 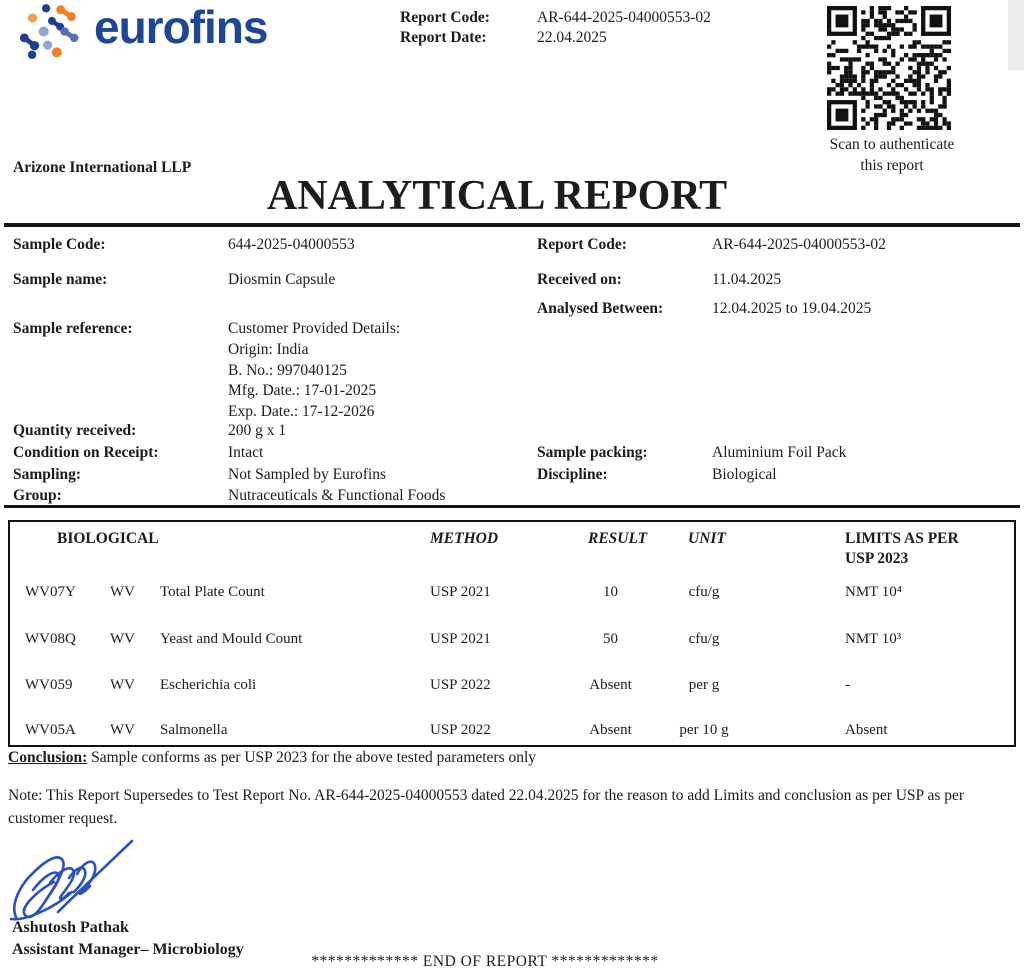 I want to click on sample-name-label: Sample name:, so click(x=60, y=279).